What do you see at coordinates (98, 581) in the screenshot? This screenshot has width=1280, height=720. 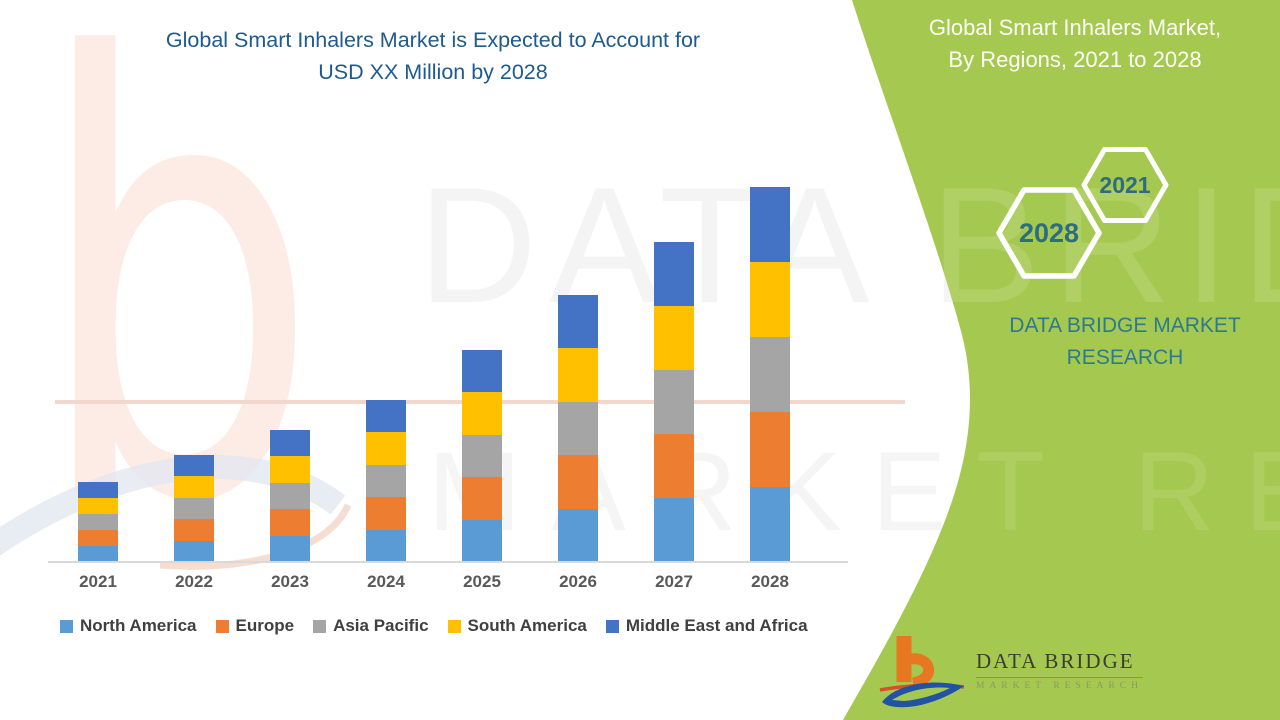 I see `x-axis-label-2021: 2021` at bounding box center [98, 581].